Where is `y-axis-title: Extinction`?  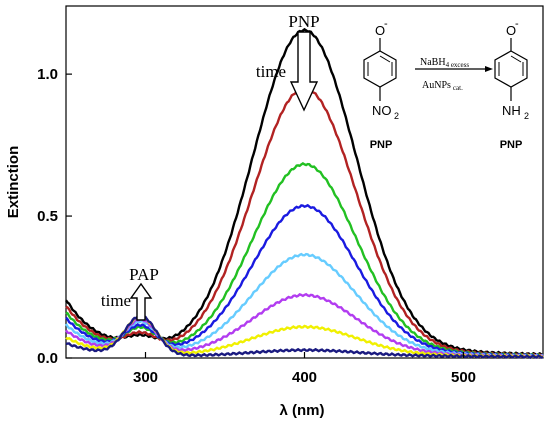 y-axis-title: Extinction is located at coordinates (13, 182).